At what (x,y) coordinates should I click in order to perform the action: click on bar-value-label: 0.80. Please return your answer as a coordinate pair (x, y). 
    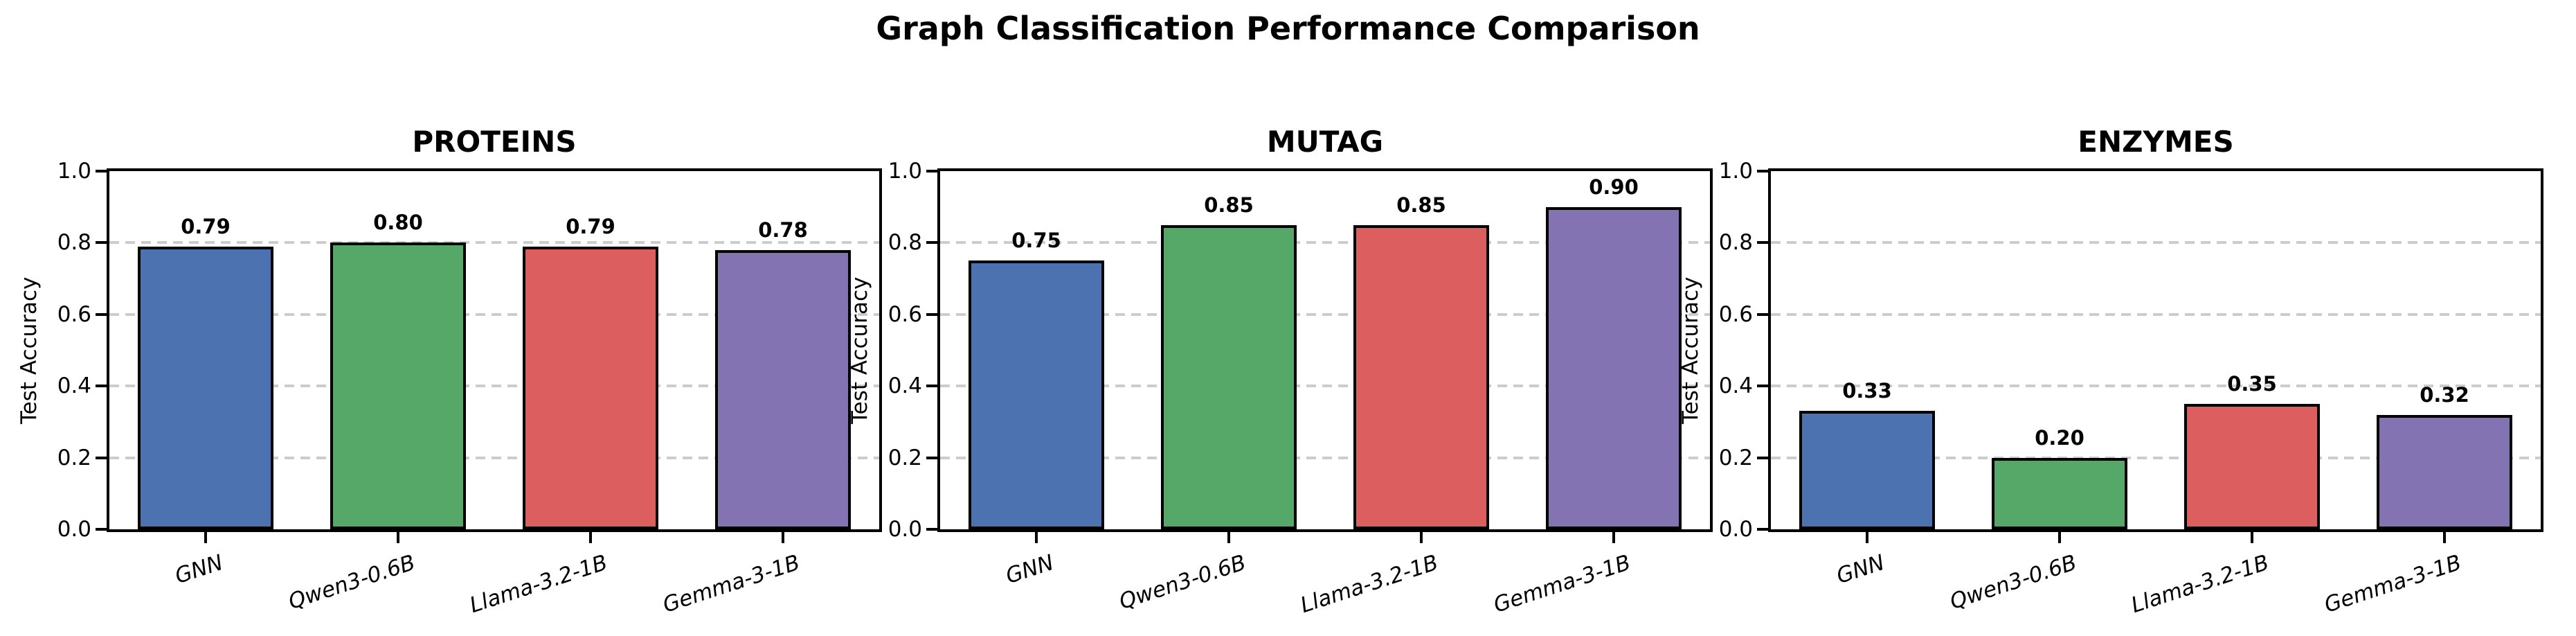
    Looking at the image, I should click on (398, 223).